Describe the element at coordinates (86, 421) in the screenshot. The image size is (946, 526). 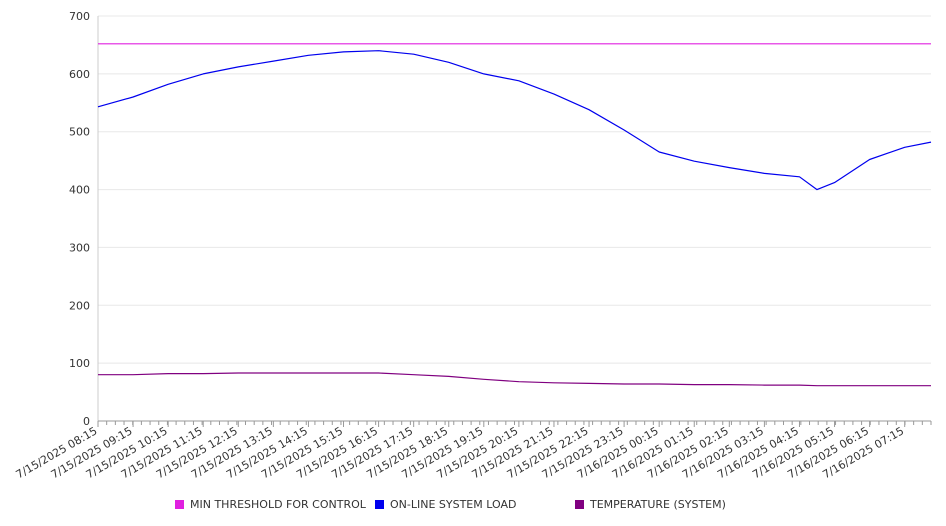
I see `y-tick-label: 0` at that location.